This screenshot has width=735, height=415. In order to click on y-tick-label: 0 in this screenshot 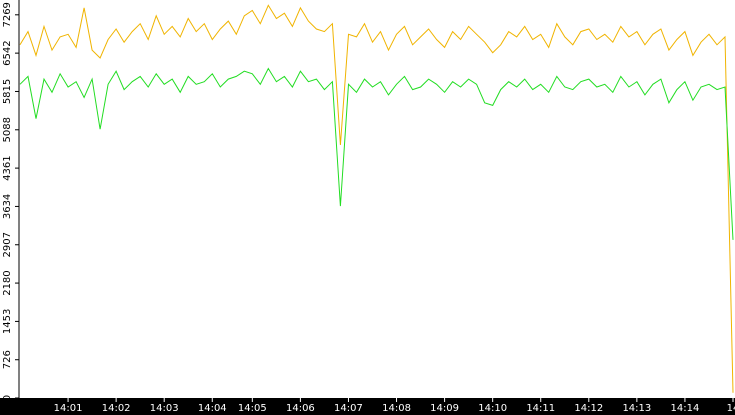, I will do `click(7, 398)`.